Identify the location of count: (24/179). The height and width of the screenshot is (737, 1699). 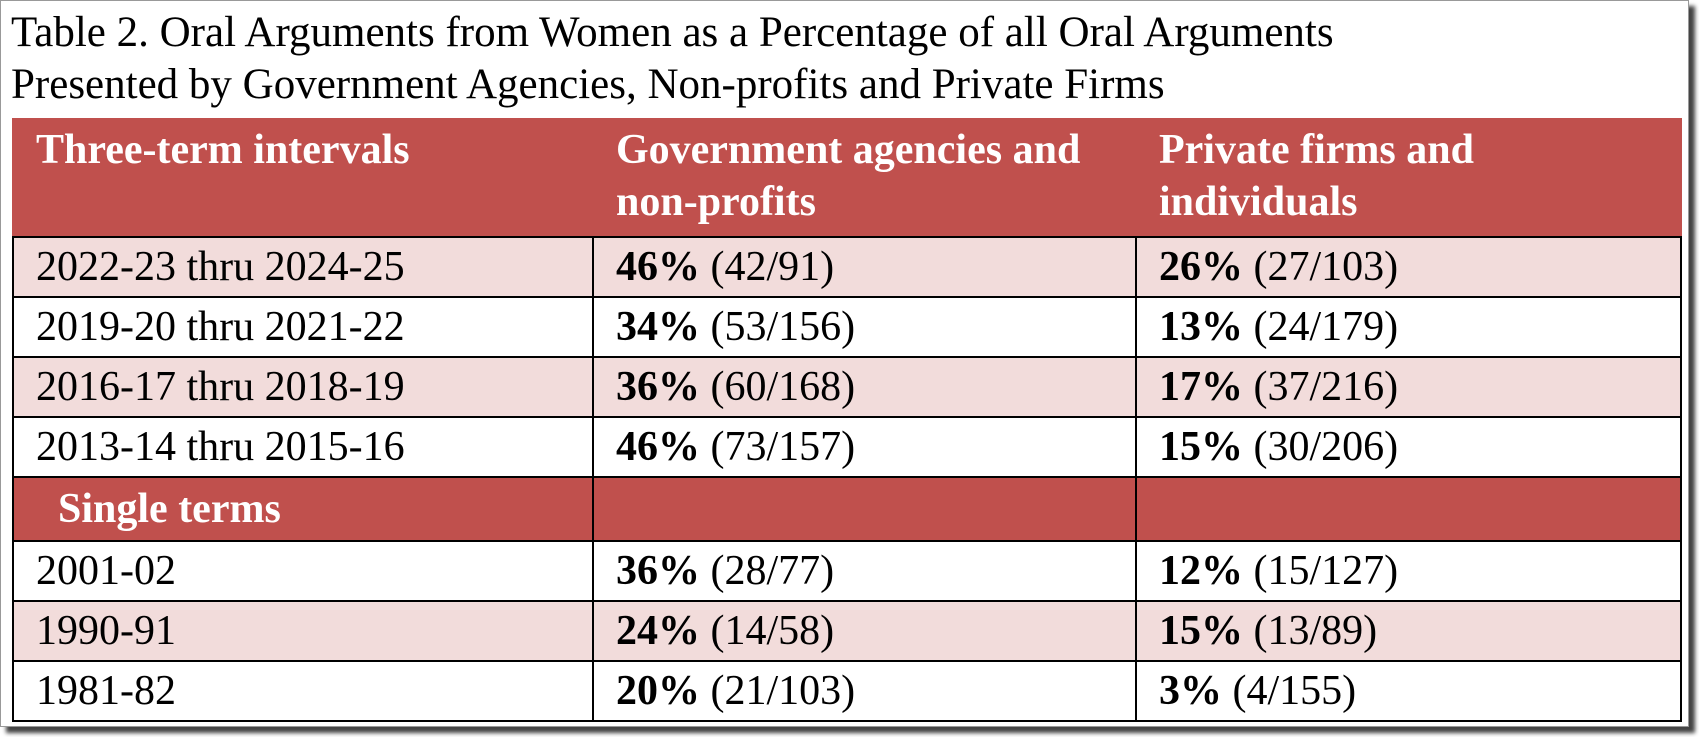
(1326, 327).